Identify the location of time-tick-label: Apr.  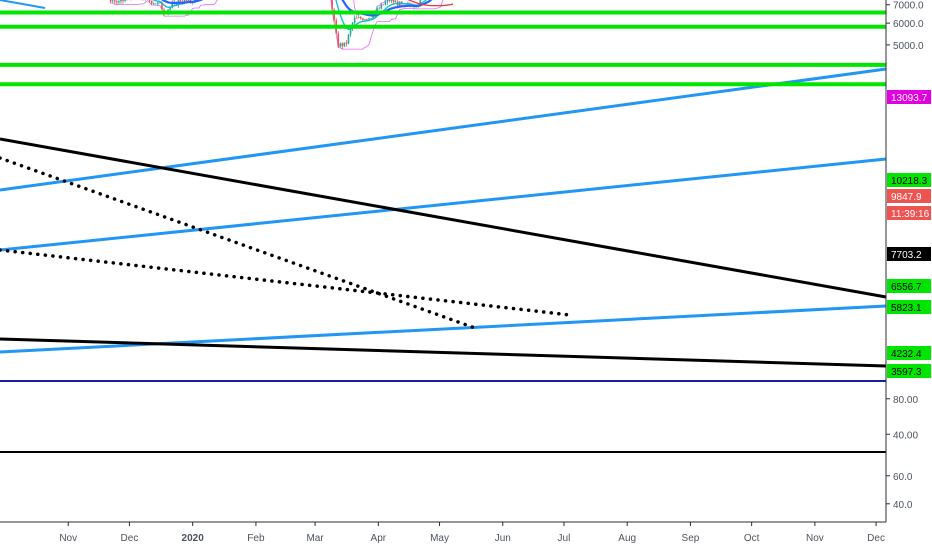
(379, 538).